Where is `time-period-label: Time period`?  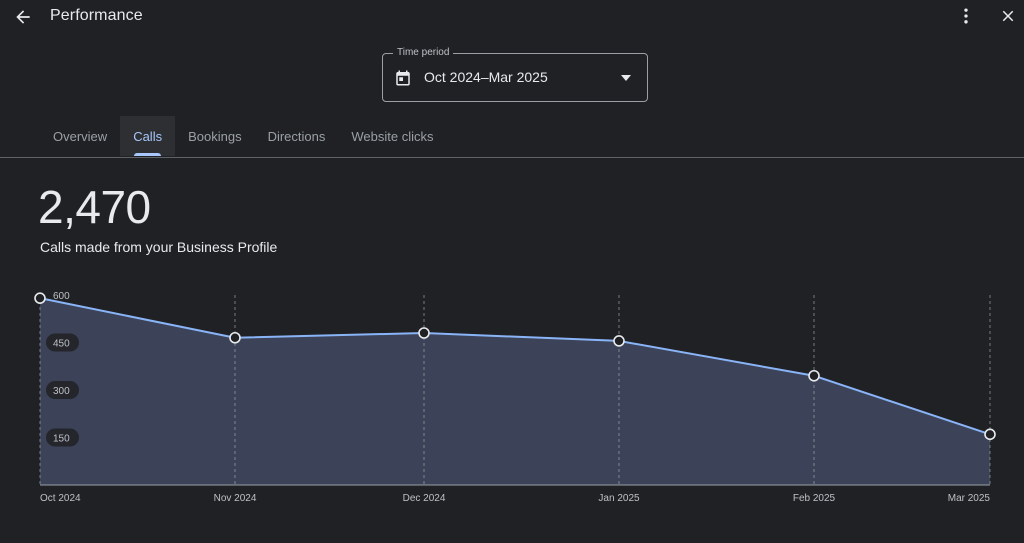
time-period-label: Time period is located at coordinates (423, 53).